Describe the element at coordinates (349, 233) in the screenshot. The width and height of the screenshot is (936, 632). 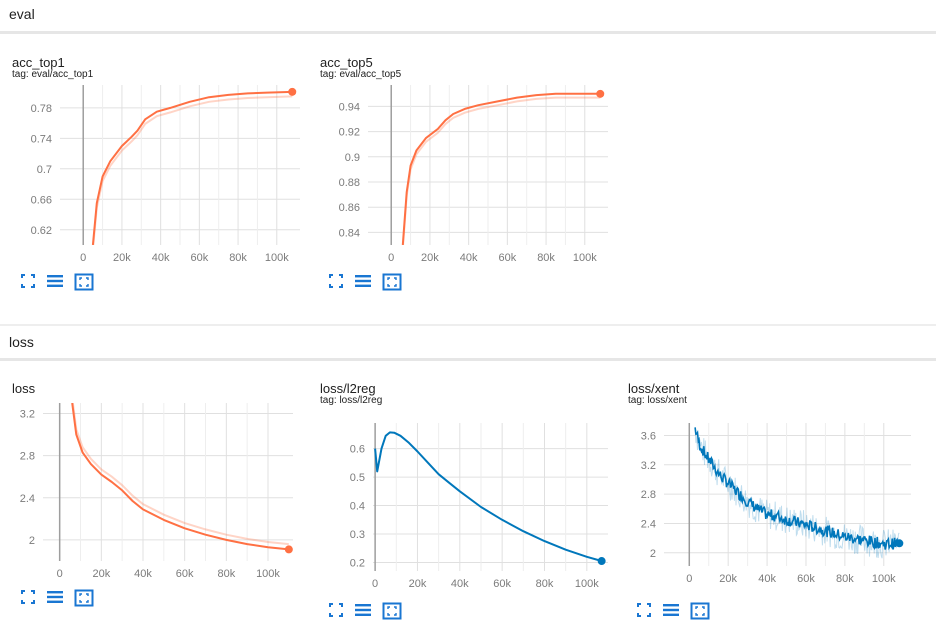
I see `y-tick-label: 0.84` at that location.